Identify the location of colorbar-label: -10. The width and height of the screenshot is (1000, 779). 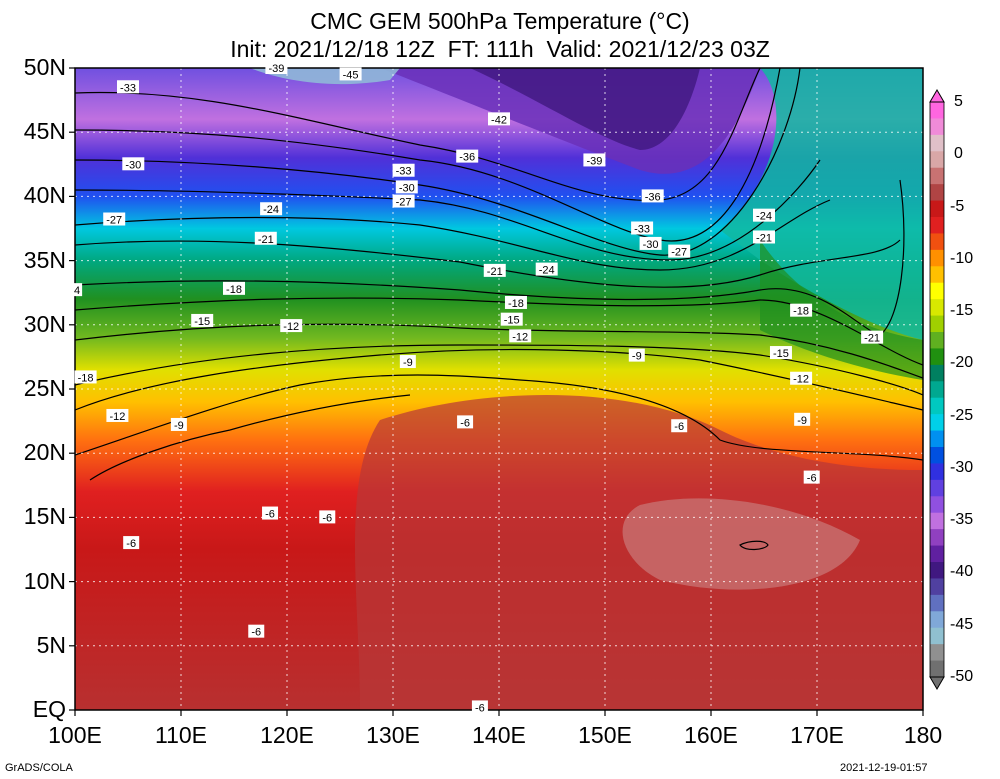
(962, 258).